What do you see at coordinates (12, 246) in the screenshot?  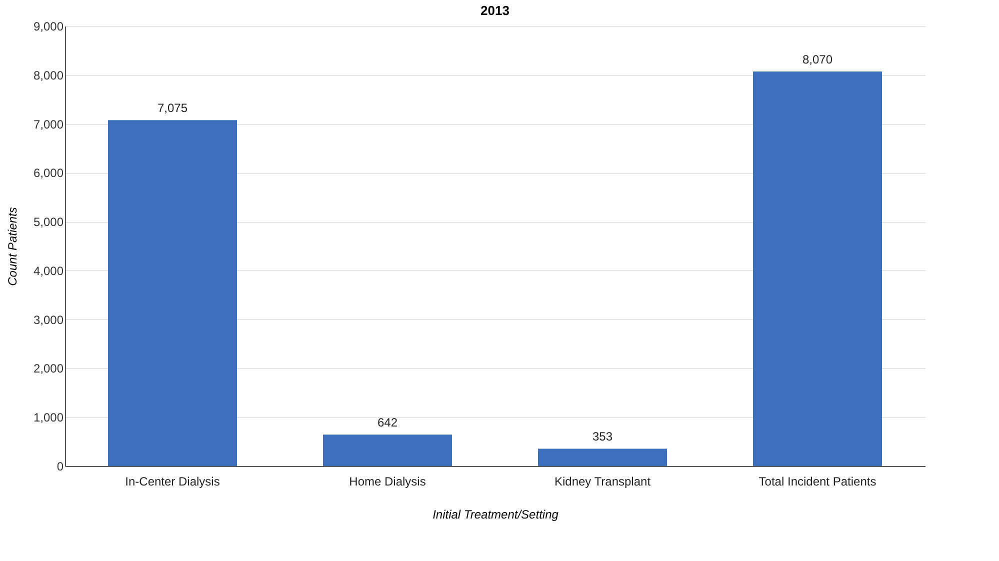 I see `y-axis-title: Count Patients` at bounding box center [12, 246].